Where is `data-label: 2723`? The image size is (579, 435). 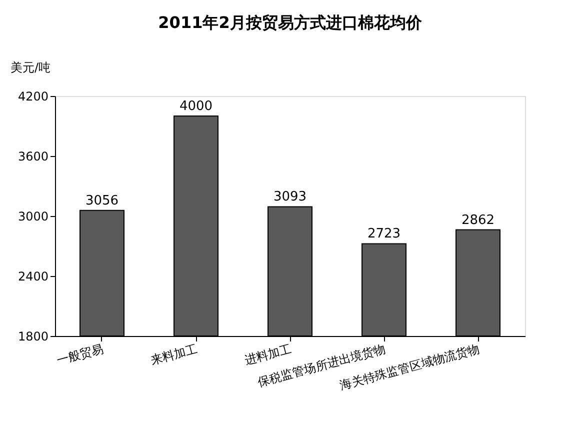
data-label: 2723 is located at coordinates (384, 234).